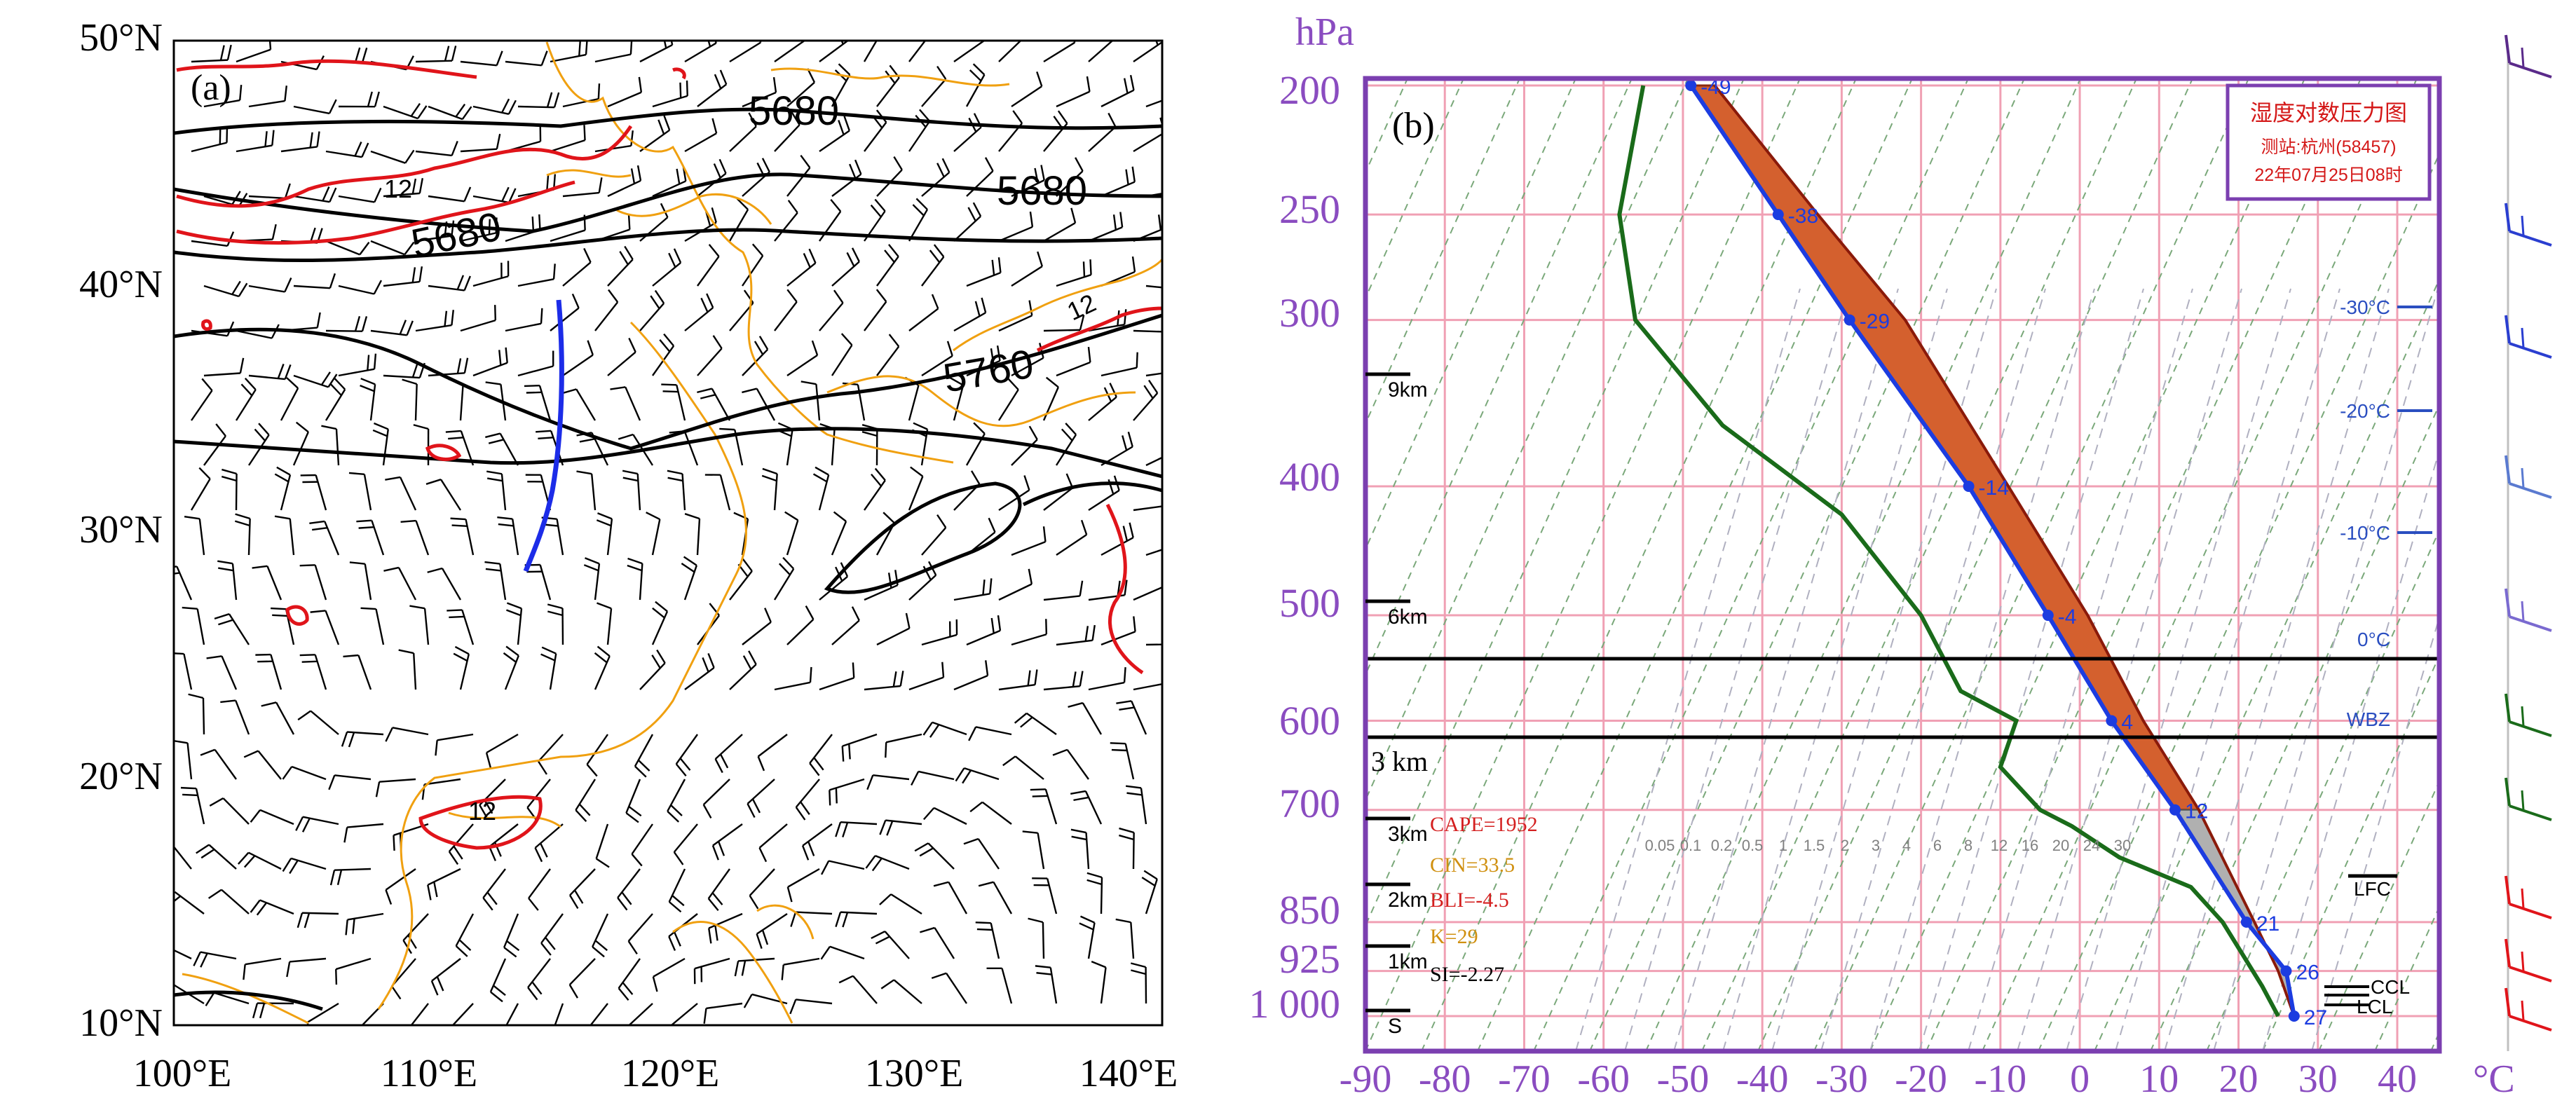 This screenshot has height=1110, width=2576. I want to click on temperature-tick-label: 30, so click(2318, 1079).